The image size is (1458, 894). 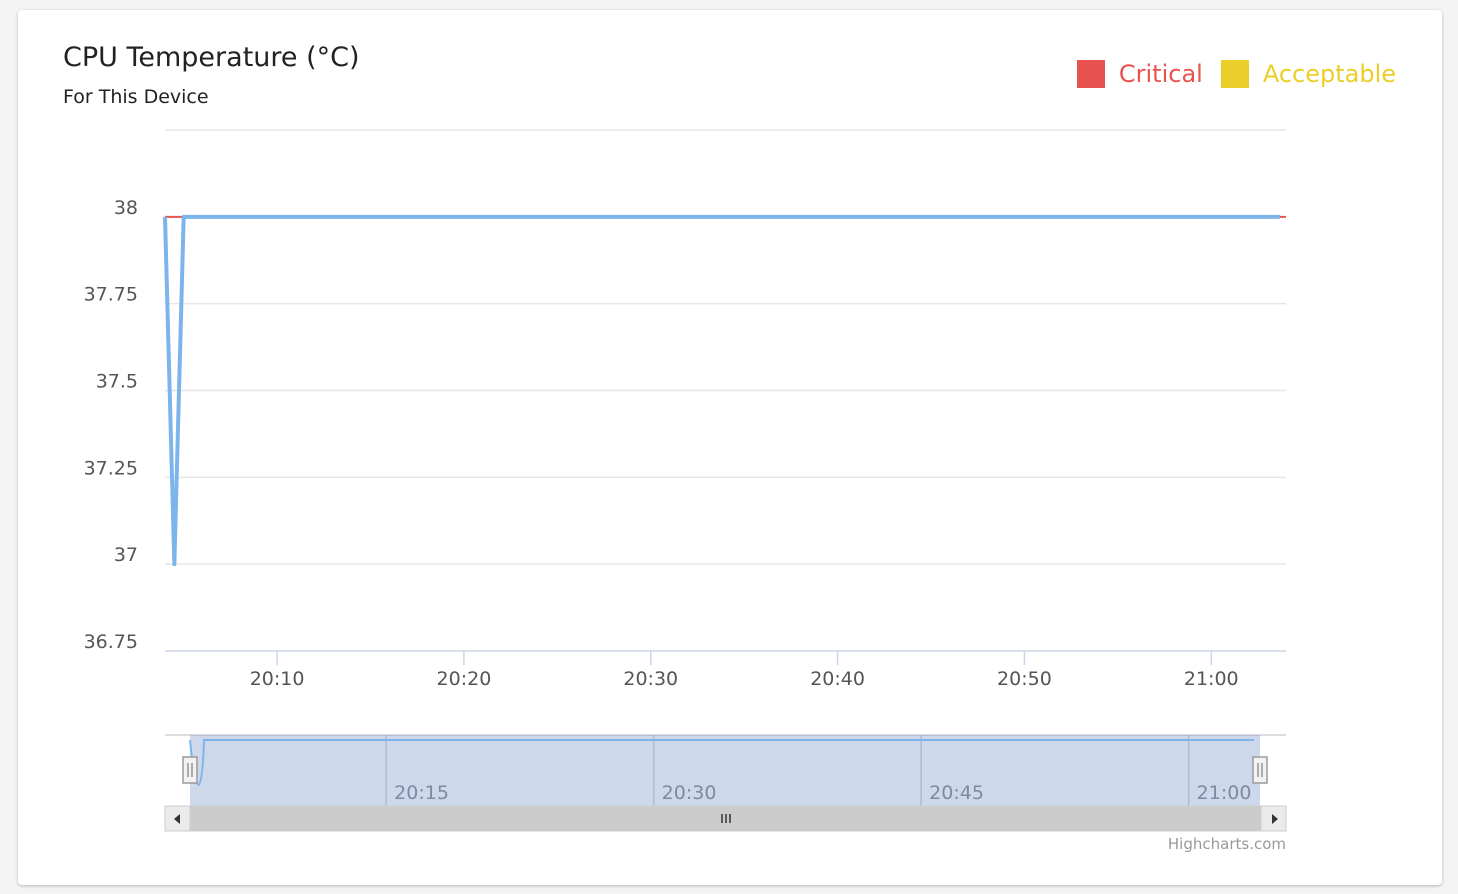 I want to click on legend-swatch-critical, so click(x=1090, y=74).